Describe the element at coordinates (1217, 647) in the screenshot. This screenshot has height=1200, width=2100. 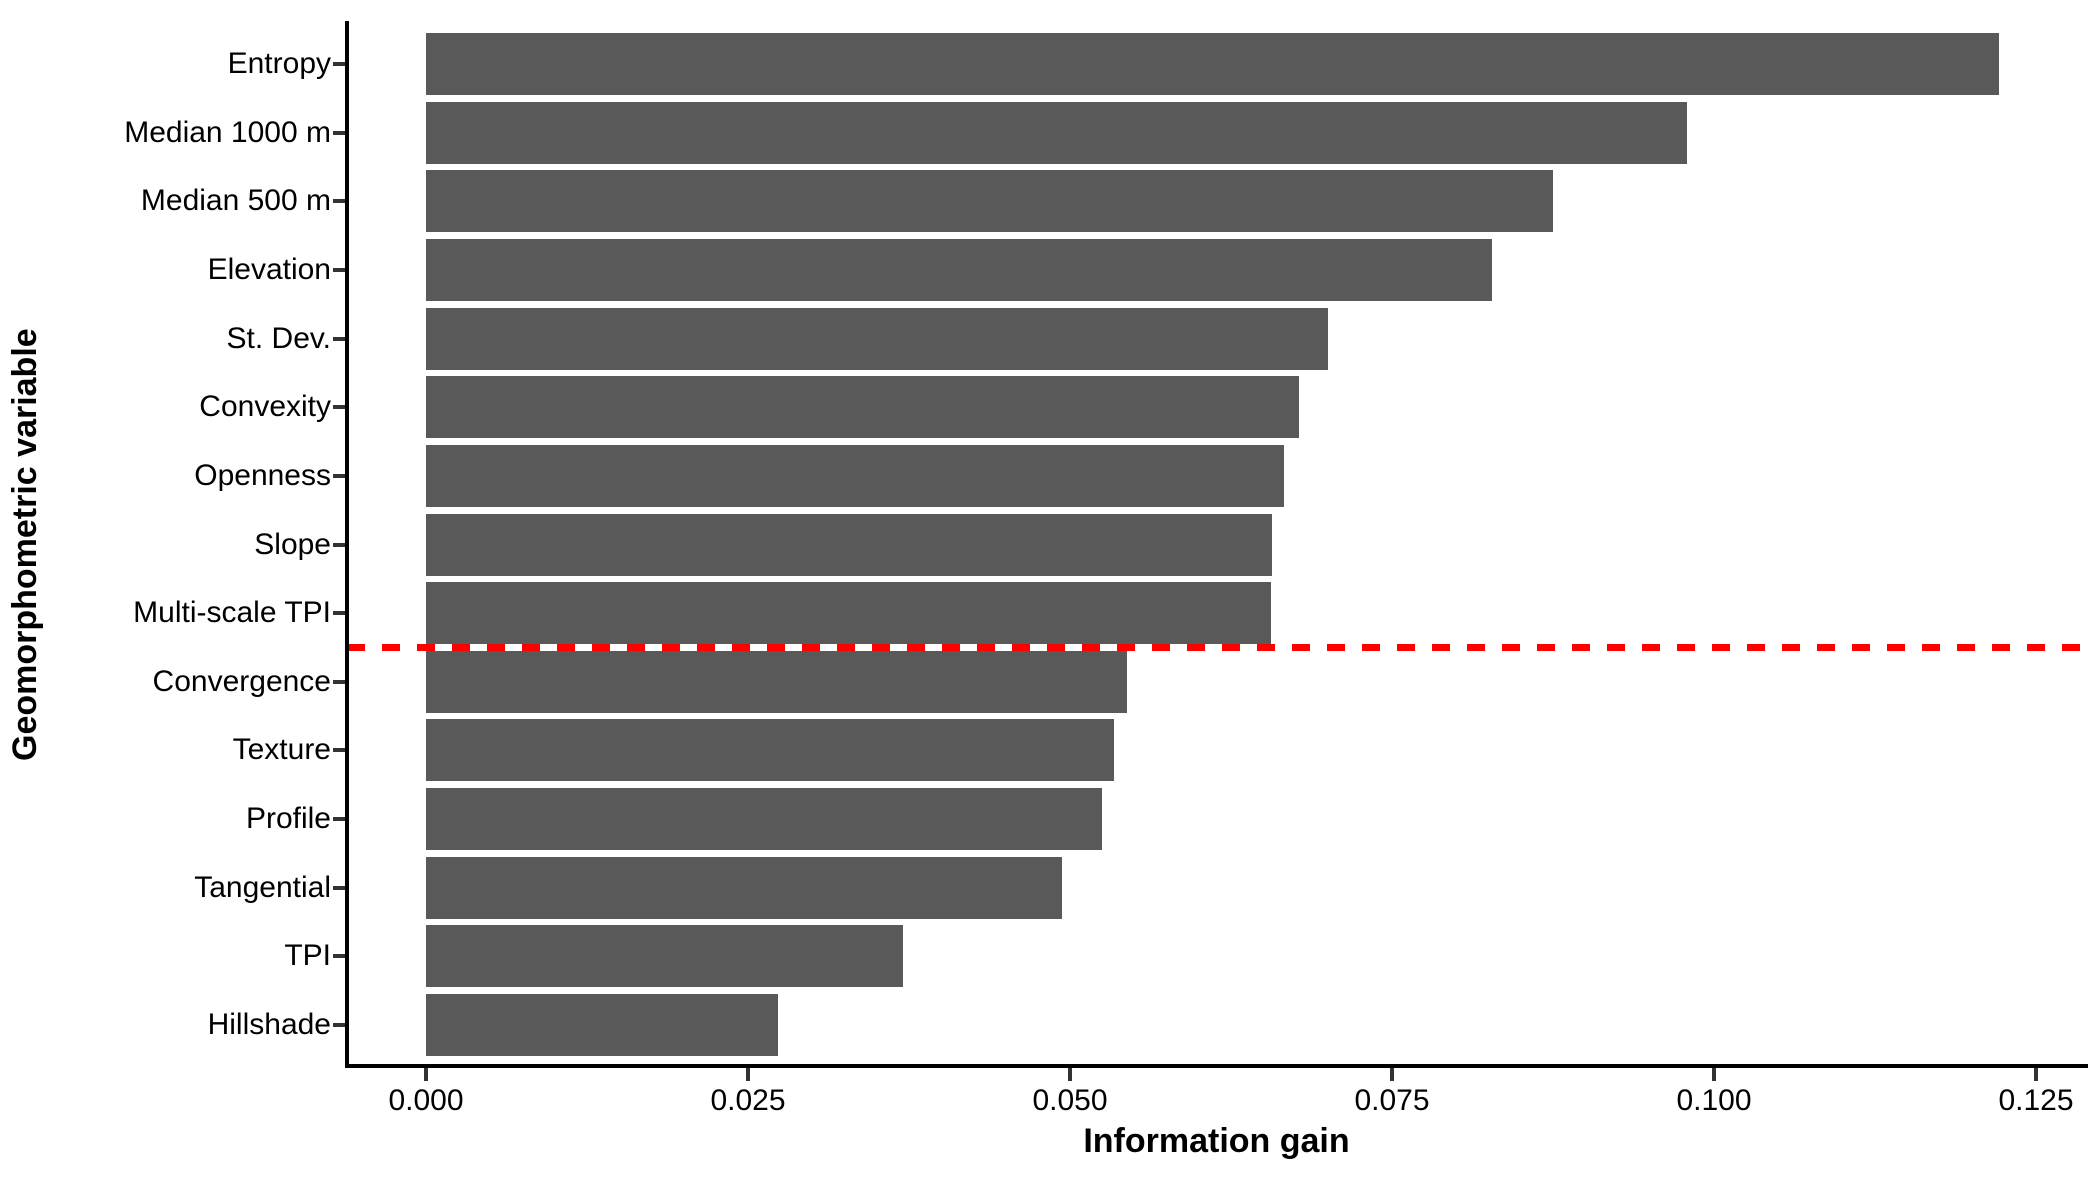
I see `threshold-dashed-line` at that location.